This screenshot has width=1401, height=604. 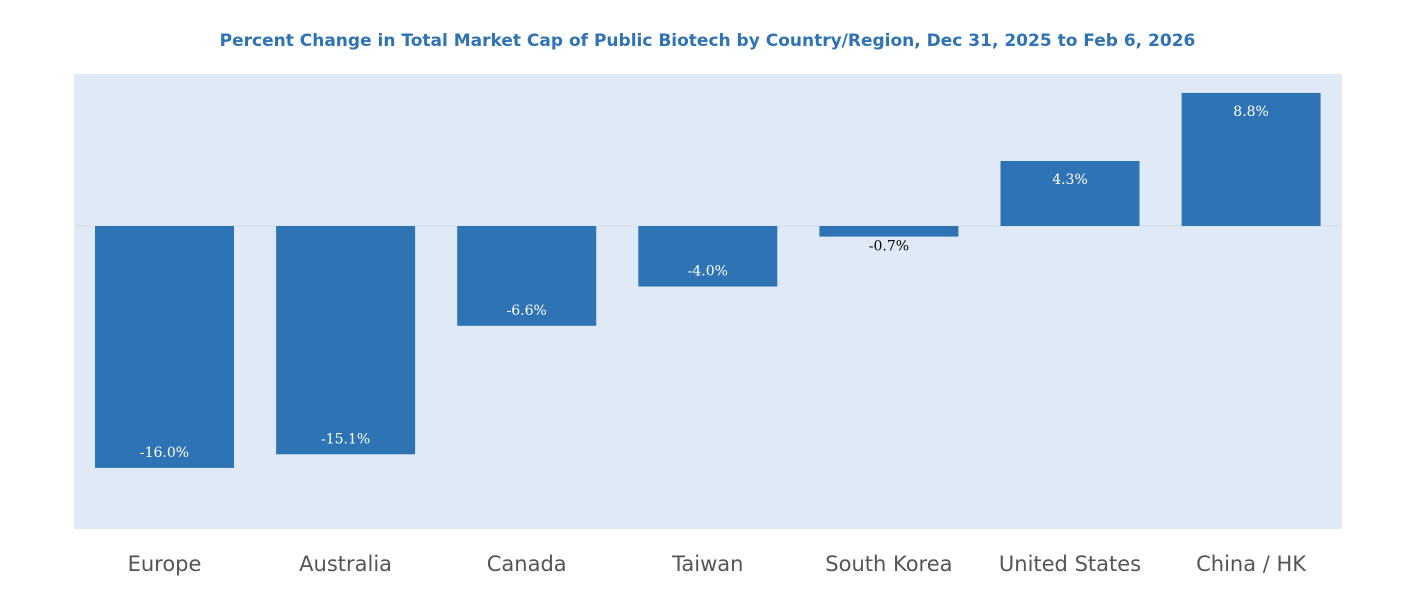 What do you see at coordinates (345, 439) in the screenshot?
I see `data-label: -15.1%` at bounding box center [345, 439].